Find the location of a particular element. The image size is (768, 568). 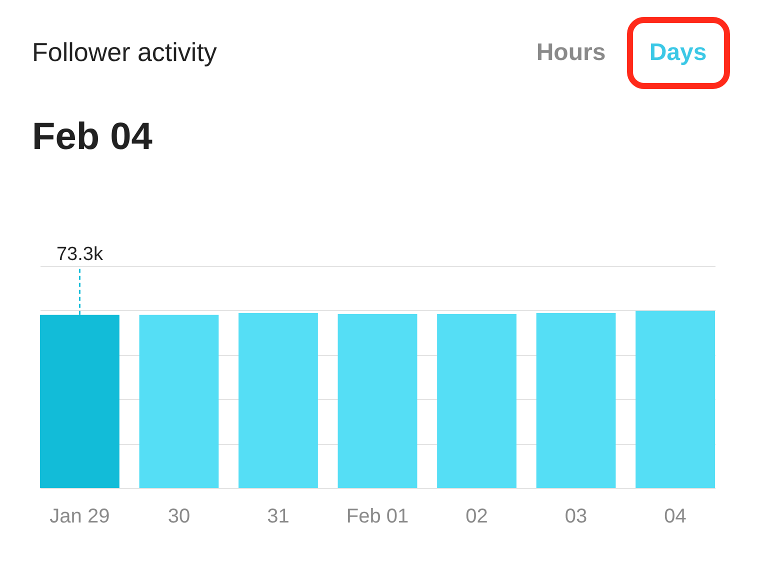

x-tick-label: Feb 01 is located at coordinates (377, 517).